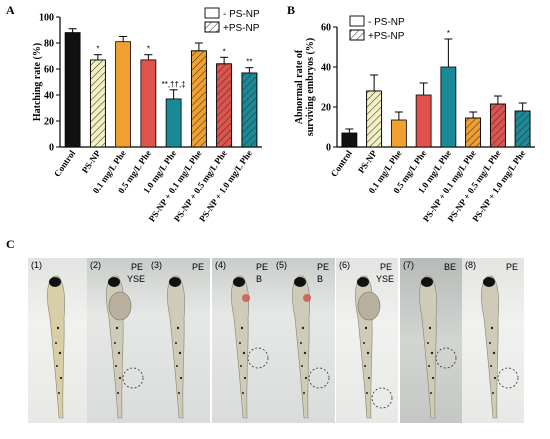 The image size is (550, 439). What do you see at coordinates (49, 44) in the screenshot?
I see `y-tick-label: 80` at bounding box center [49, 44].